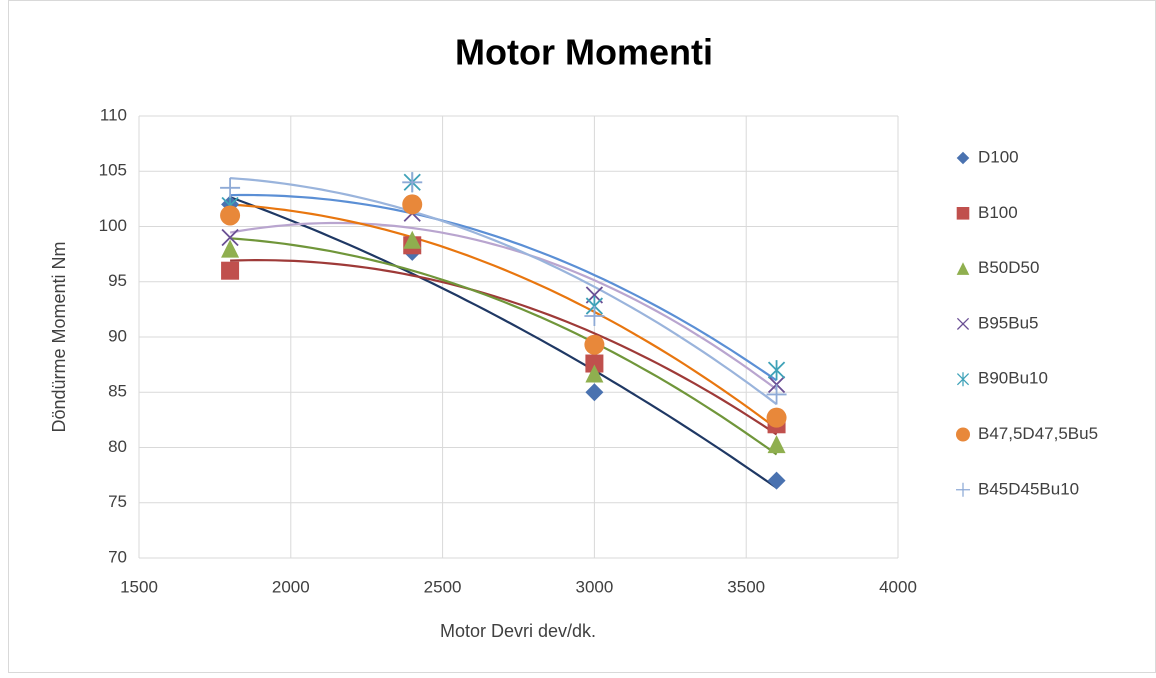  Describe the element at coordinates (1028, 488) in the screenshot. I see `legend-label: B45D45Bu10` at that location.